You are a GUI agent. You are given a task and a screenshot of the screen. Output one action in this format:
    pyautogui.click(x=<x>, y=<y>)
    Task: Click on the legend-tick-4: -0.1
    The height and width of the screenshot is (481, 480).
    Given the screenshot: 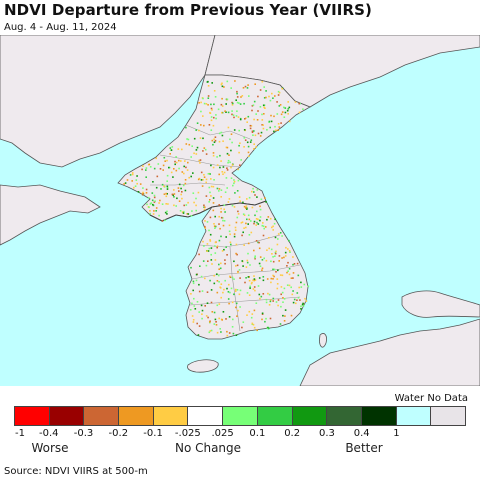 What is the action you would take?
    pyautogui.click(x=153, y=433)
    